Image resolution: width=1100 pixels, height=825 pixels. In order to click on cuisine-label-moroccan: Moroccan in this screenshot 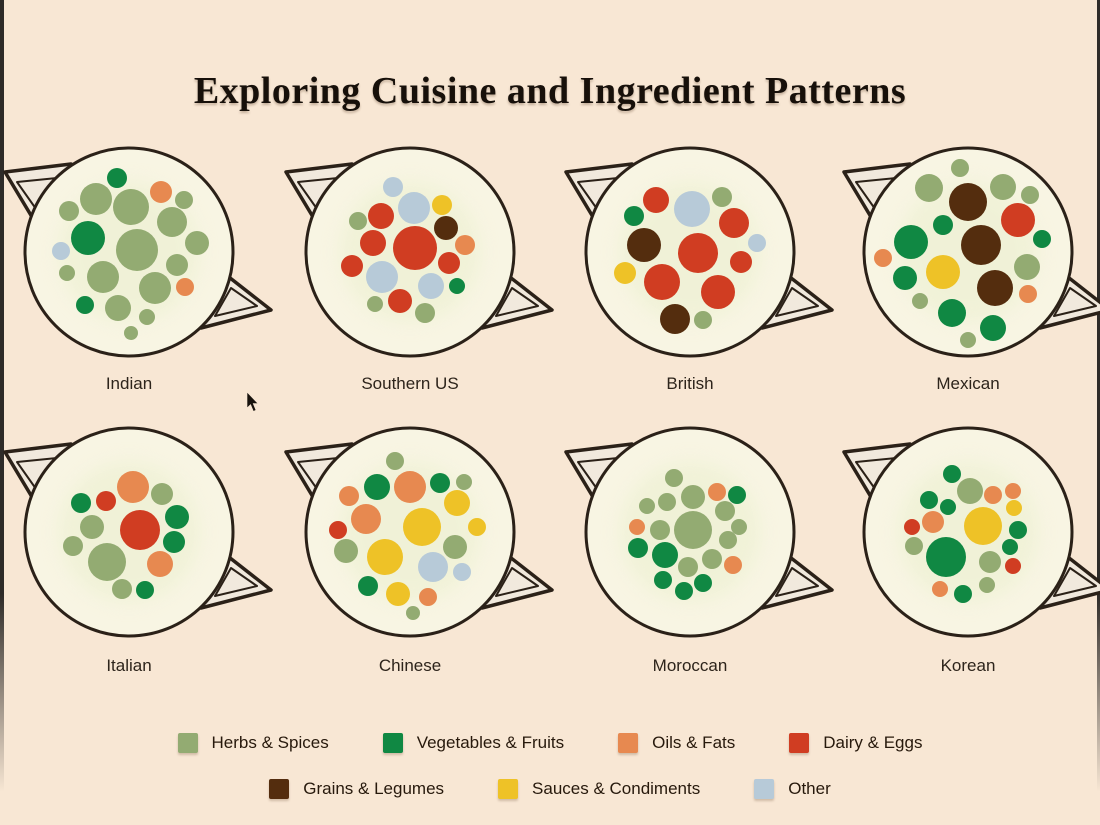, I will do `click(690, 665)`.